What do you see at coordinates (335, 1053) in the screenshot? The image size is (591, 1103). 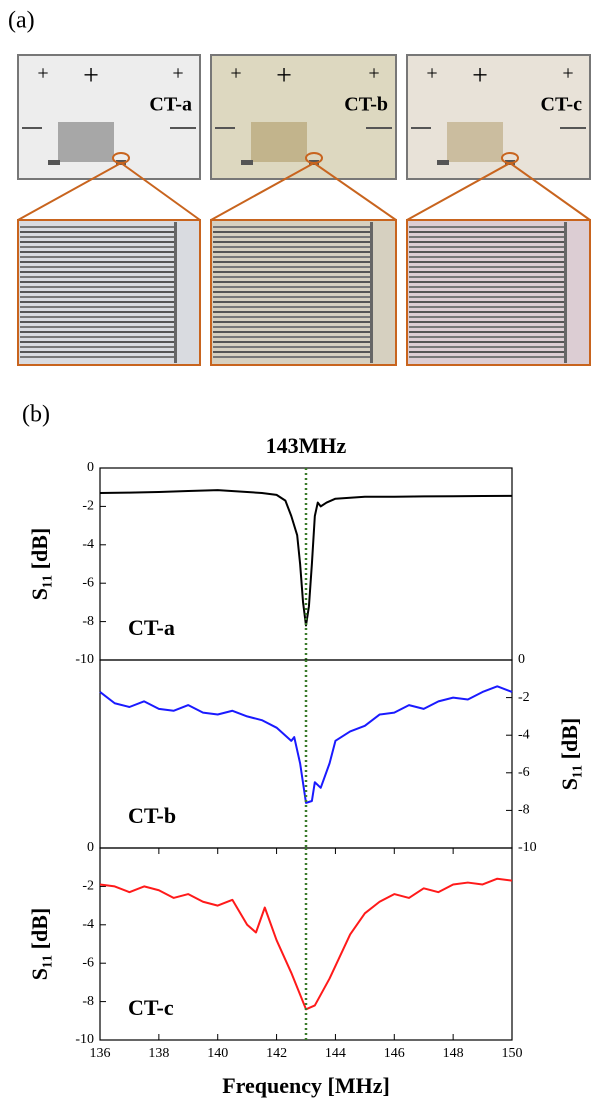 I see `x-tick-label: 144` at bounding box center [335, 1053].